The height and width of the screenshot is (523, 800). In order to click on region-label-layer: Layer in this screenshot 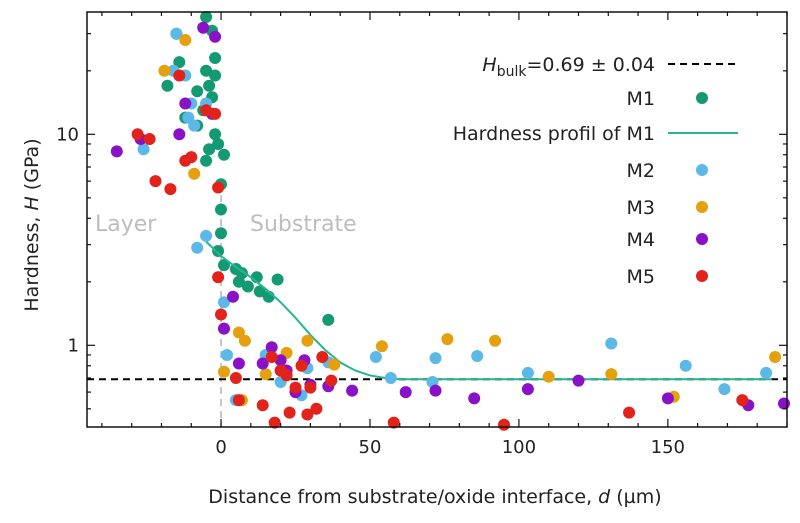, I will do `click(126, 224)`.